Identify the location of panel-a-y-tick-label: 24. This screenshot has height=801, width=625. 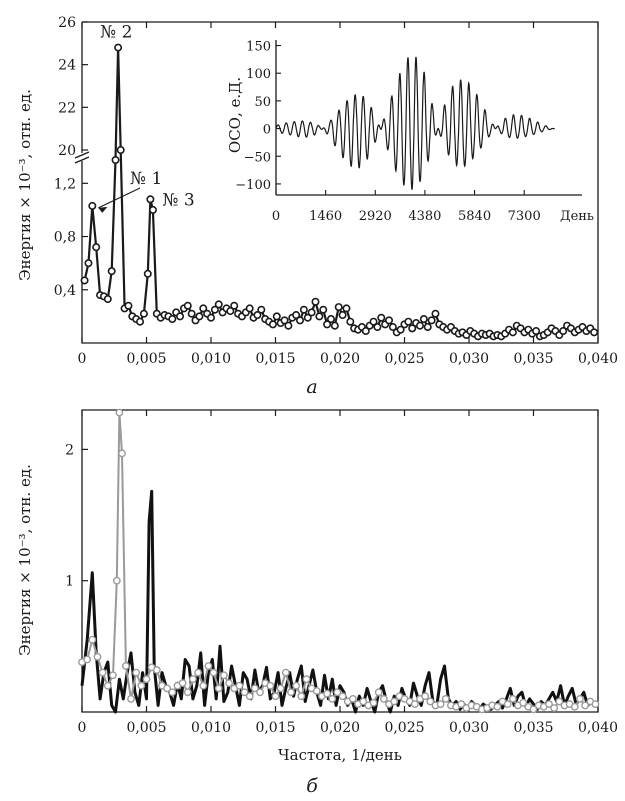
(67, 66).